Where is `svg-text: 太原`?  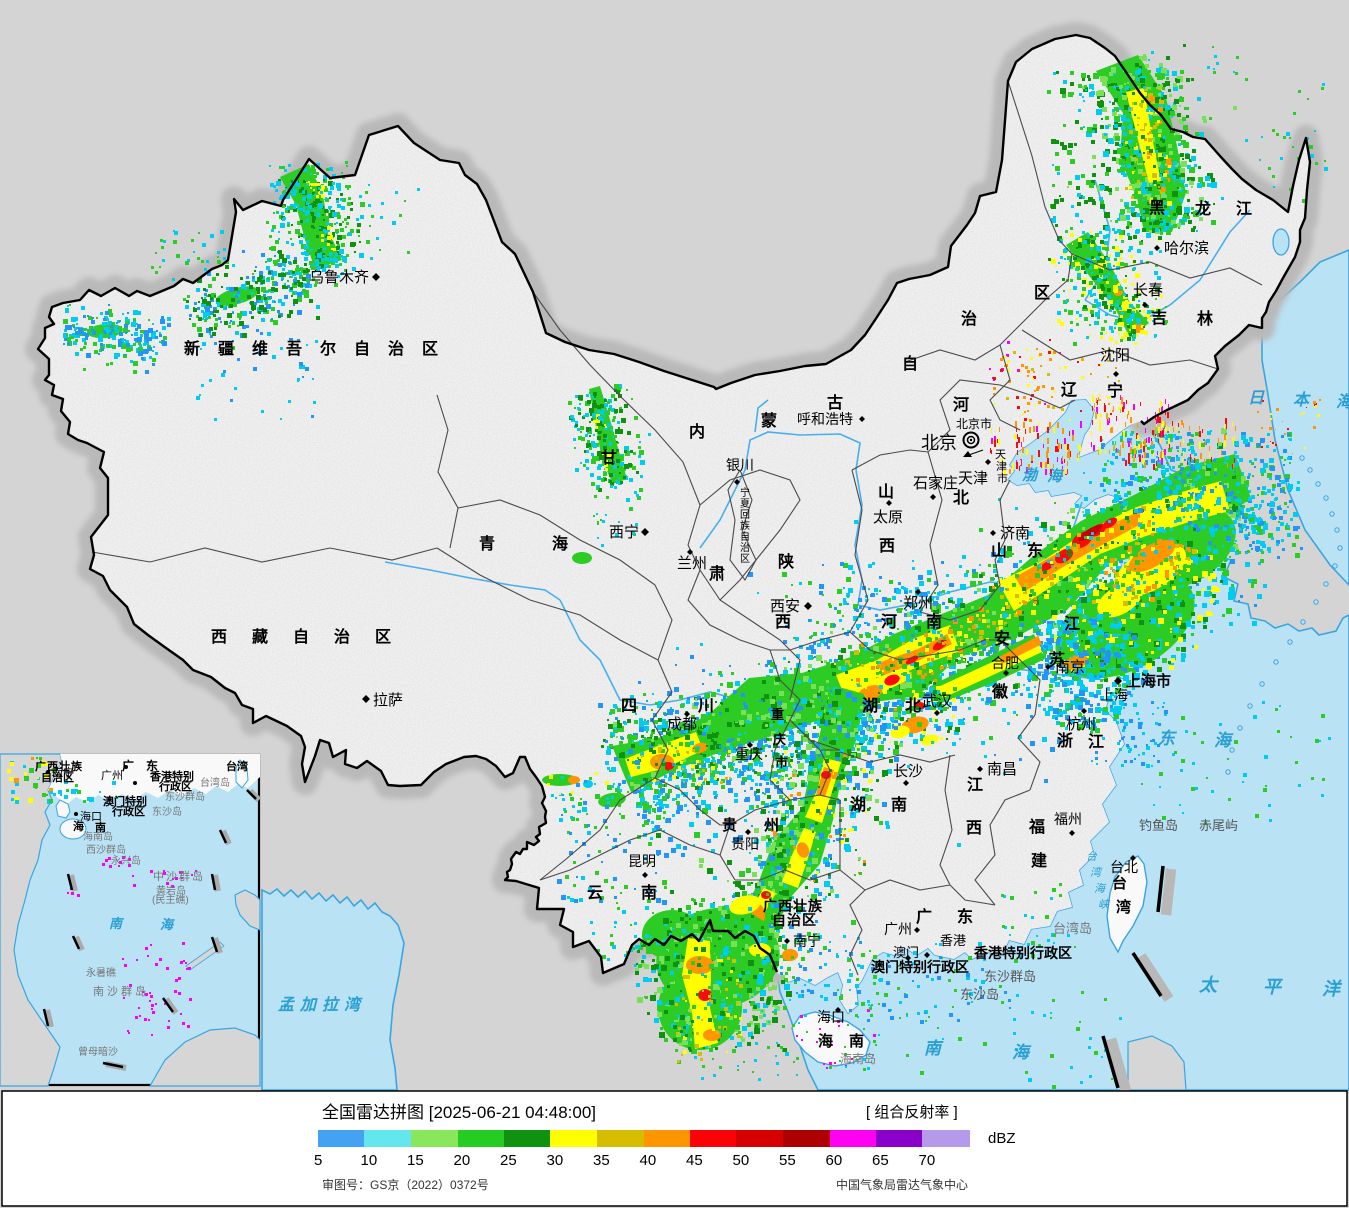 svg-text: 太原 is located at coordinates (888, 517).